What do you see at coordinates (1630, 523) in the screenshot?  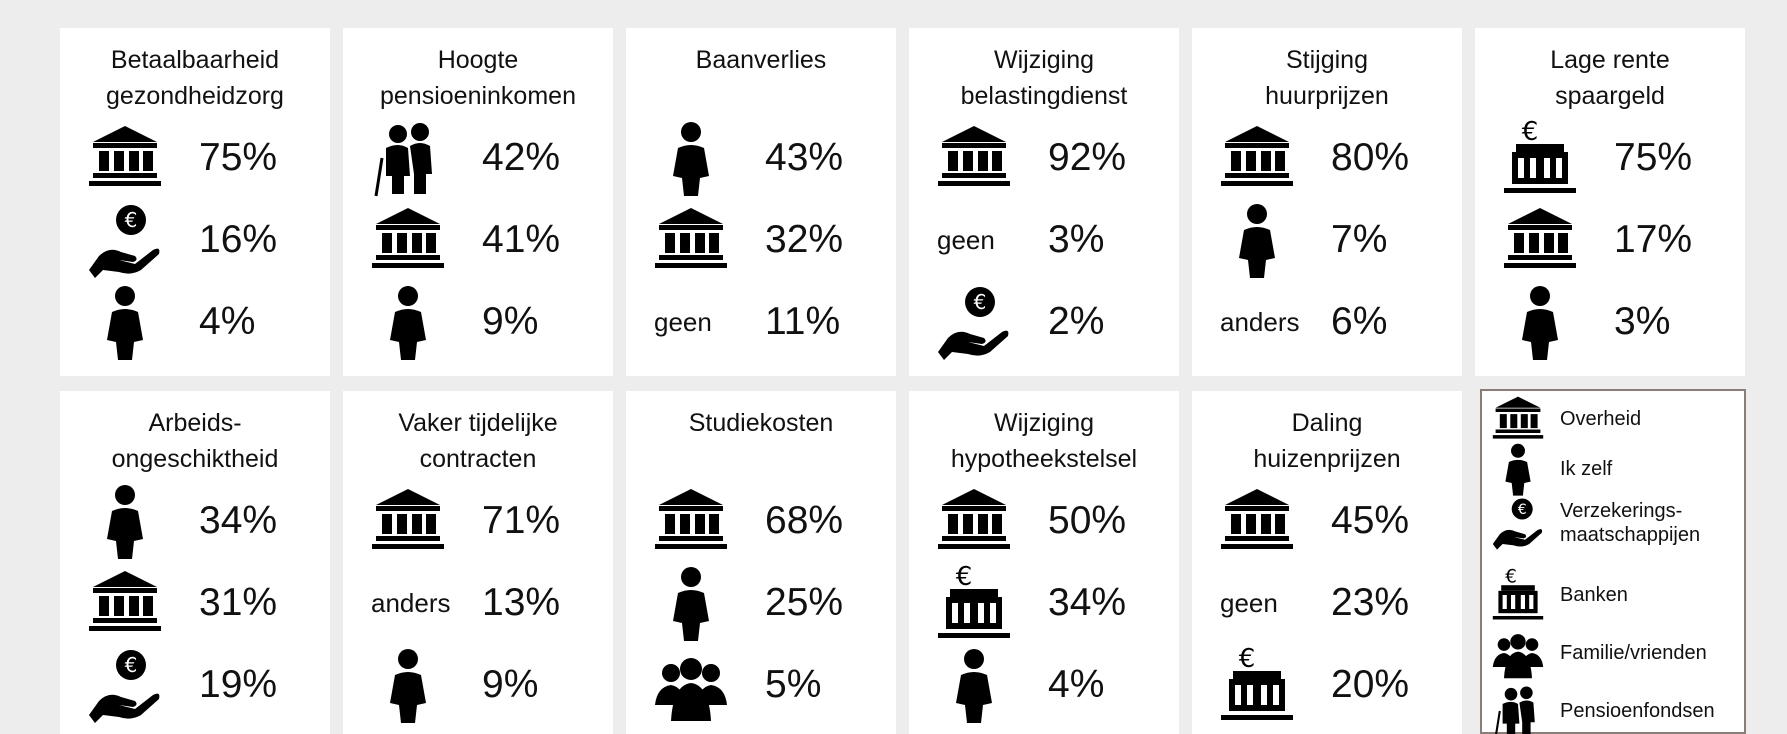 I see `legend-label: Verzekerings-maatschappijen` at bounding box center [1630, 523].